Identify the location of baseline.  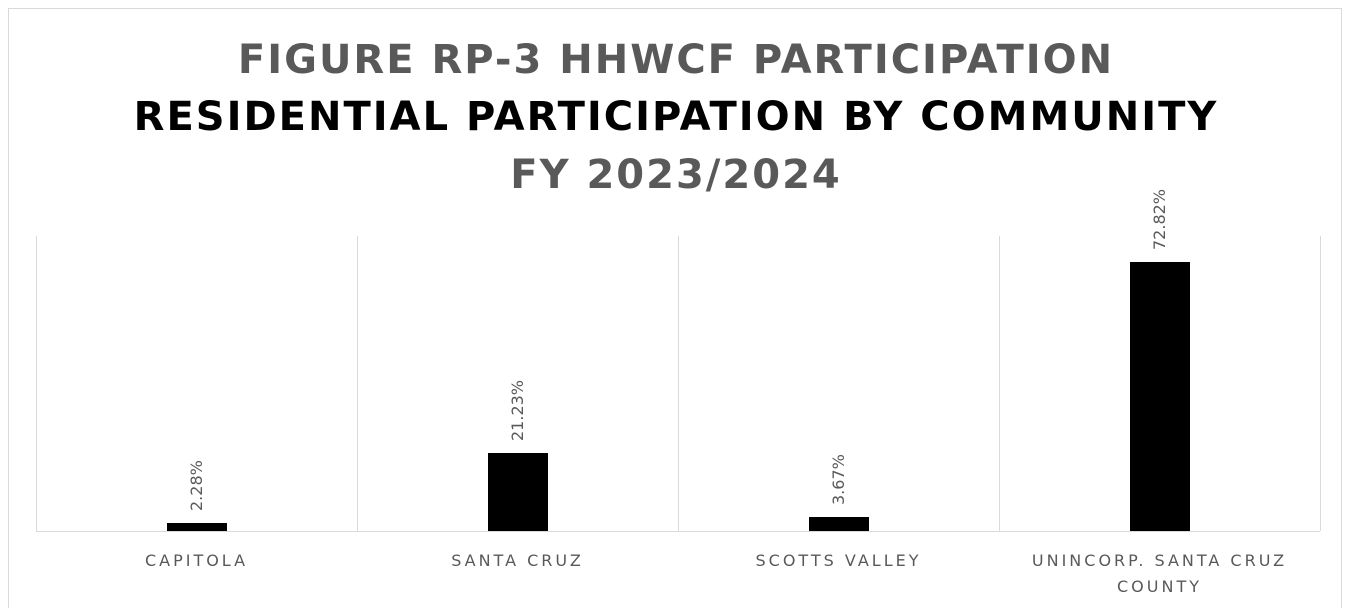
(678, 531).